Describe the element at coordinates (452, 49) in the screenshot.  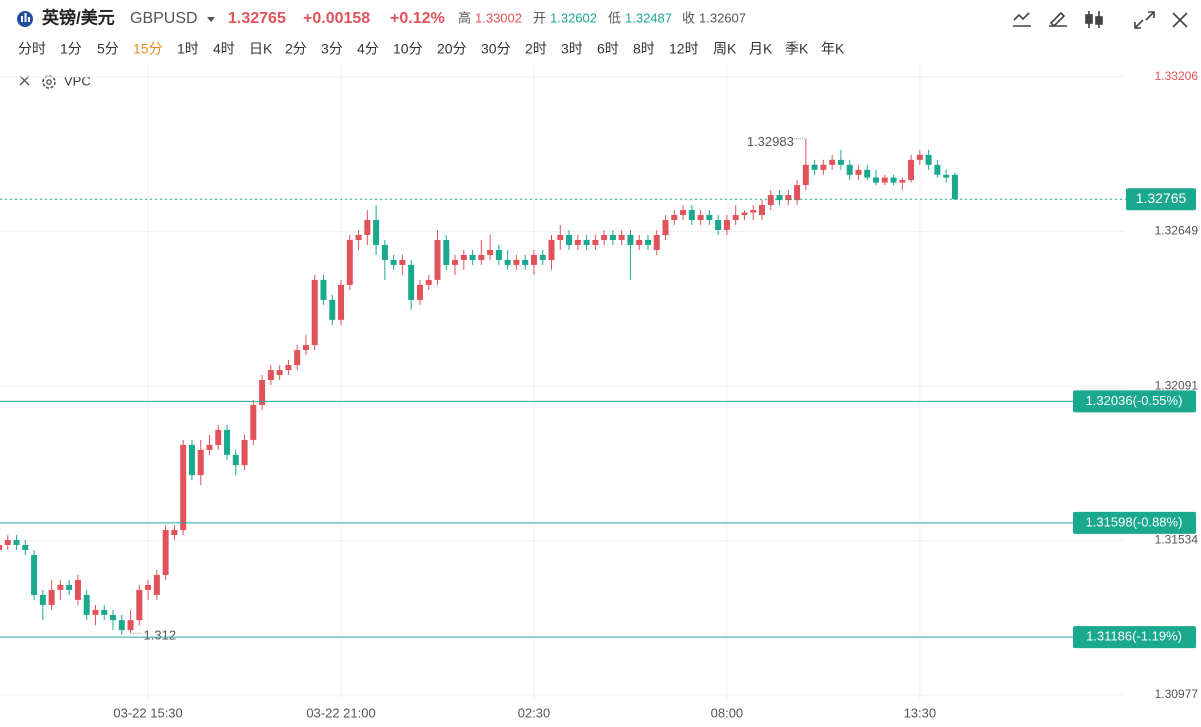
I see `timeframe-tab: 20分` at that location.